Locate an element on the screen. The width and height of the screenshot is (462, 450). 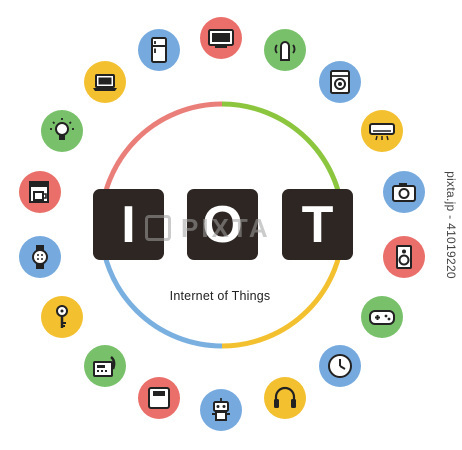
key-icon is located at coordinates (62, 317).